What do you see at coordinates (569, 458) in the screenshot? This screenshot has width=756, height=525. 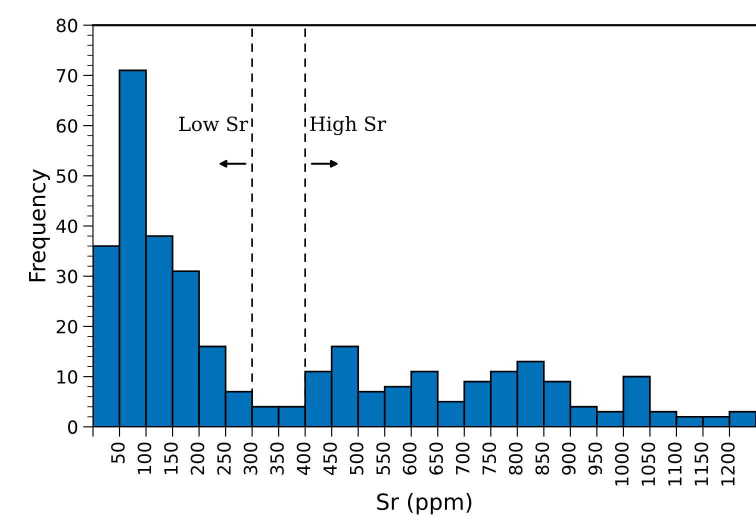 I see `x-tick-label: 900` at bounding box center [569, 458].